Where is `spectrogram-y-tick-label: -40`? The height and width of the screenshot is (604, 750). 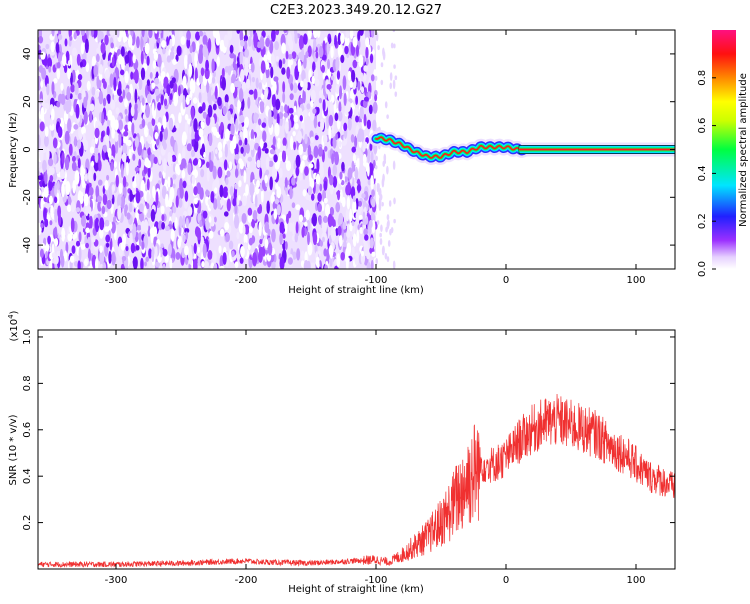 spectrogram-y-tick-label: -40 is located at coordinates (27, 245).